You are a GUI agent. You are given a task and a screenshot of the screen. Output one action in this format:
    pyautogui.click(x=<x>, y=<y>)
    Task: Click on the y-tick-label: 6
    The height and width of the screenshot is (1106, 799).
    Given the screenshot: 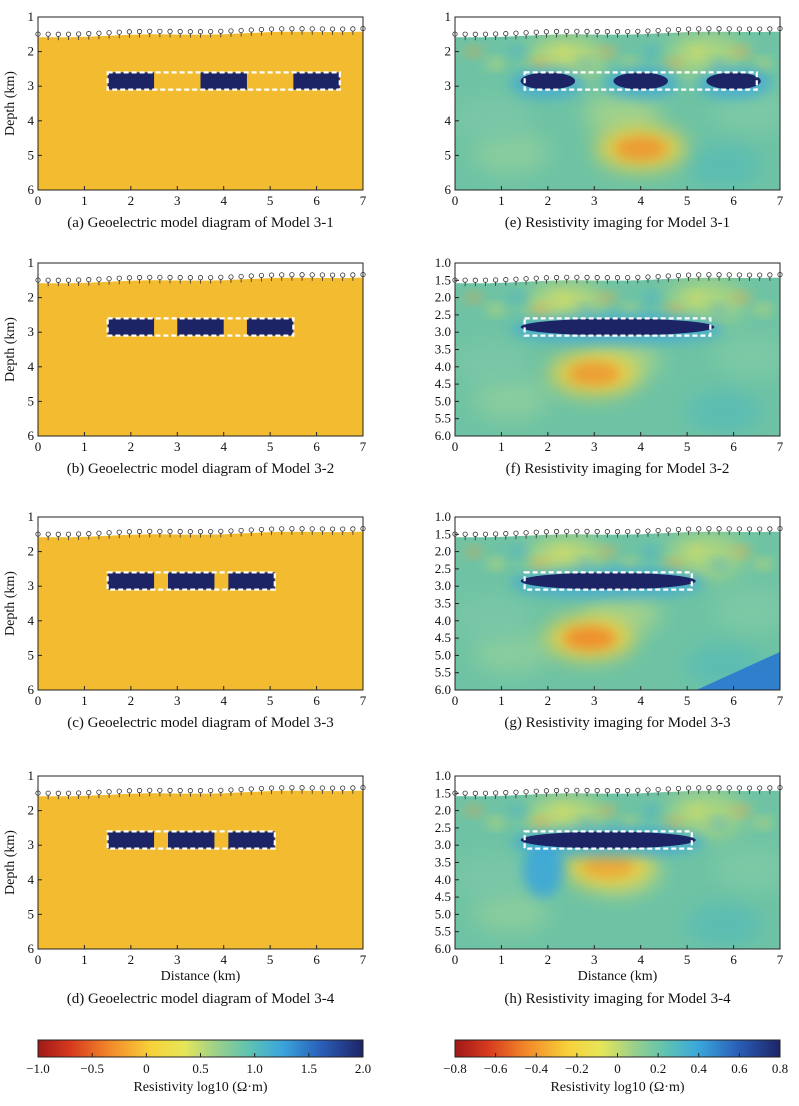 What is the action you would take?
    pyautogui.click(x=31, y=689)
    